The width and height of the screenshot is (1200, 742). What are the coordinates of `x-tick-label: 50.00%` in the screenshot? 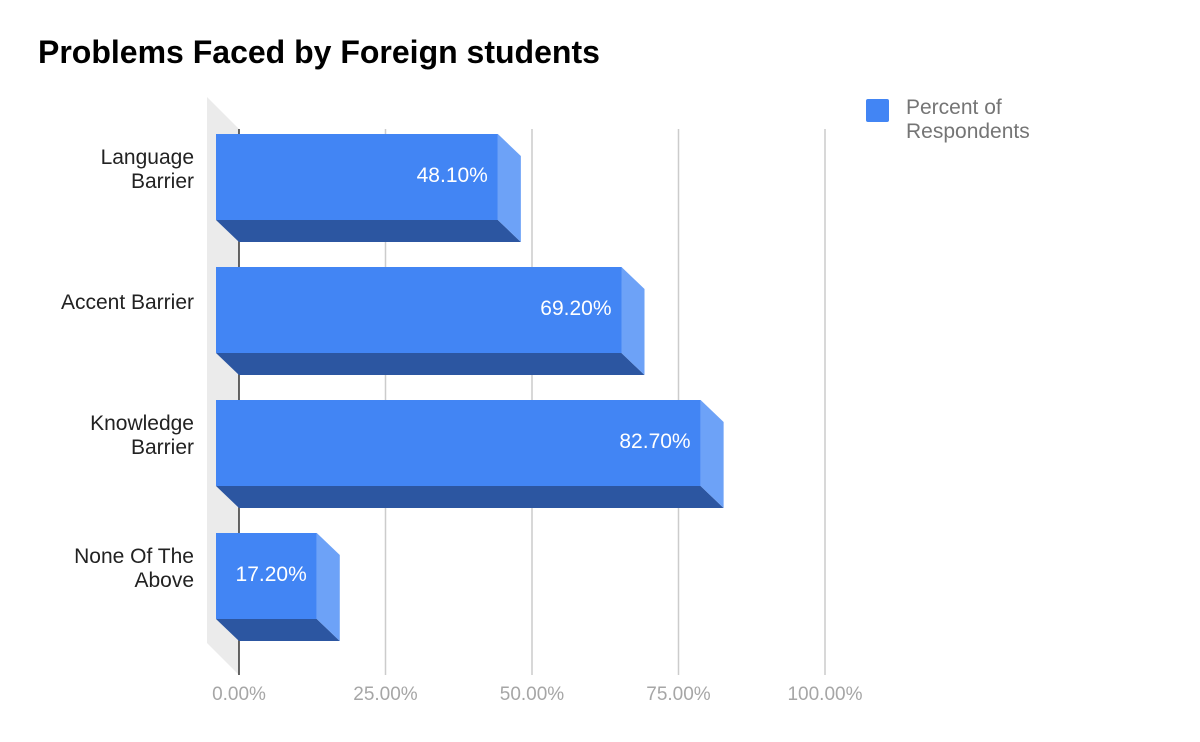 It's located at (532, 694).